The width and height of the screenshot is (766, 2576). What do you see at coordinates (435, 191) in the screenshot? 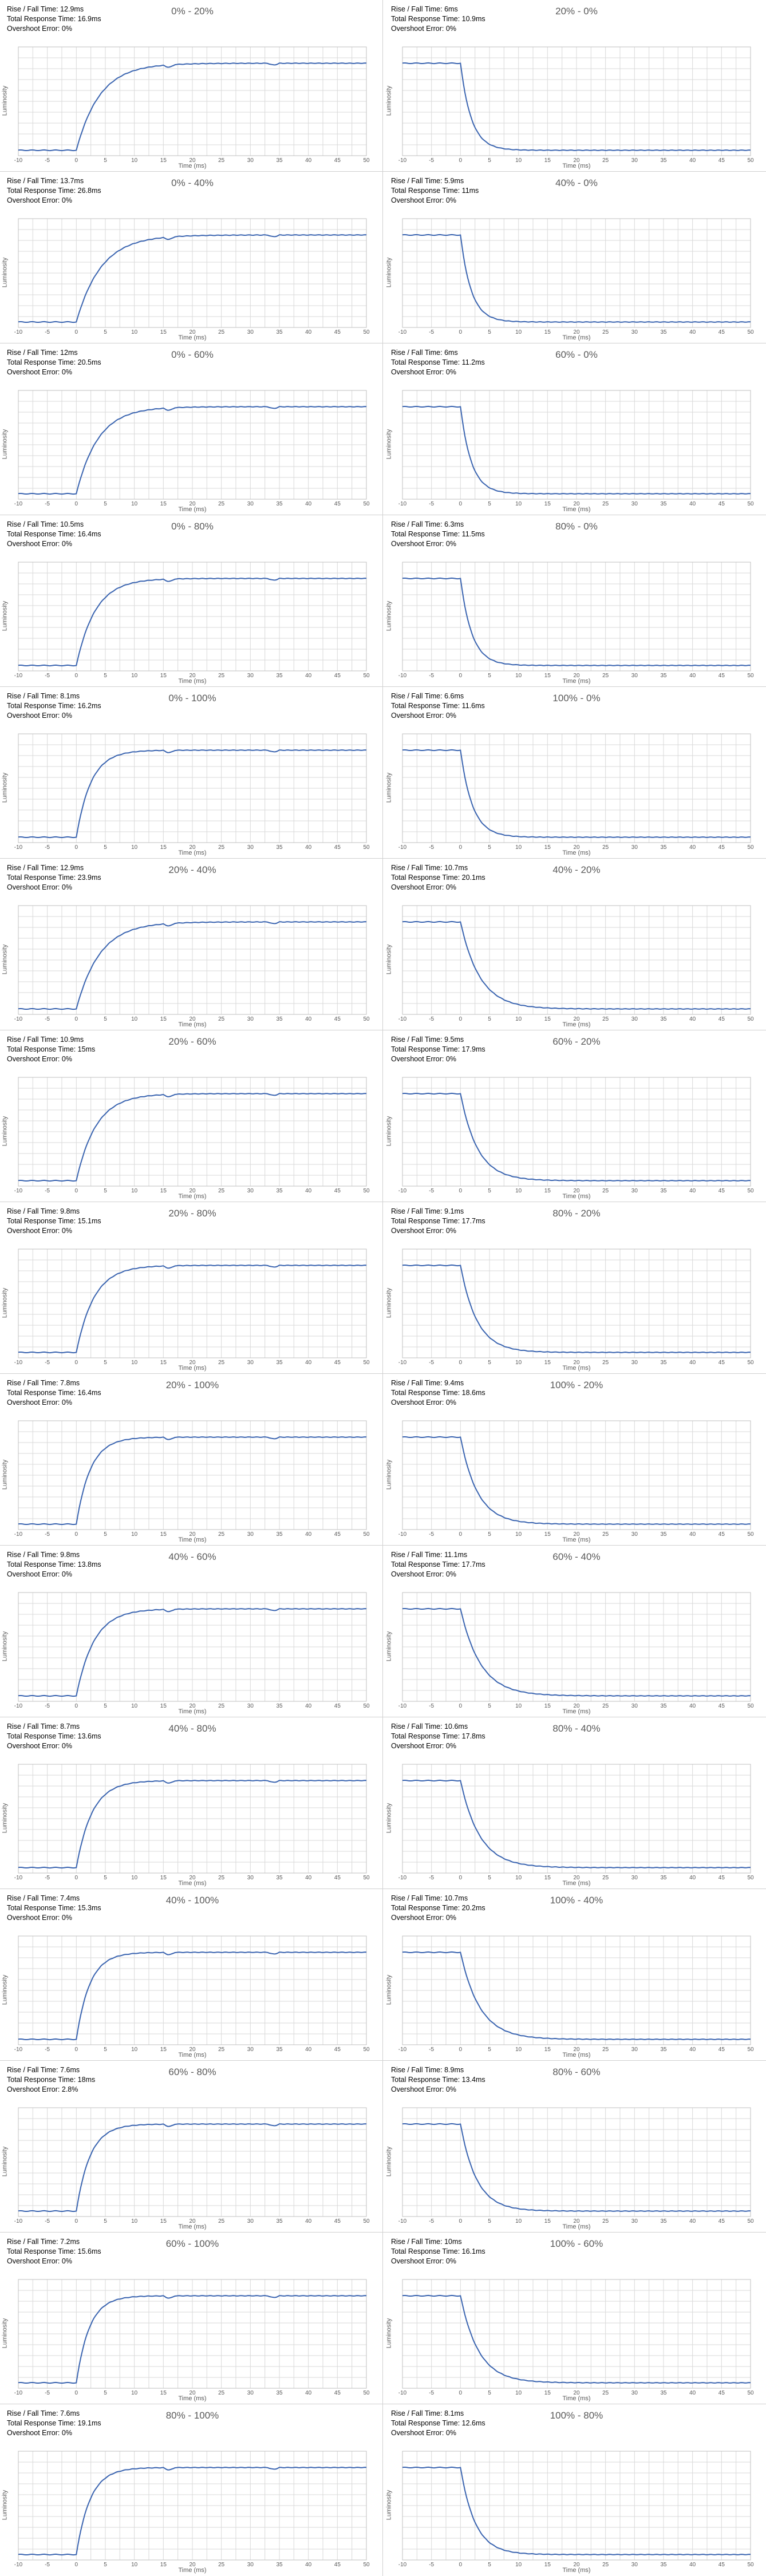
I see `total-response-time: Total Response Time: 11ms` at bounding box center [435, 191].